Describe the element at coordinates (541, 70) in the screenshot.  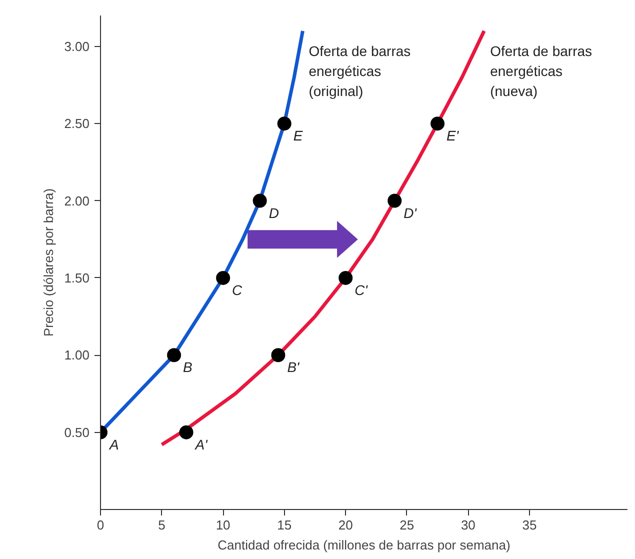
I see `series-label: Oferta de barras energéticas (nueva)` at that location.